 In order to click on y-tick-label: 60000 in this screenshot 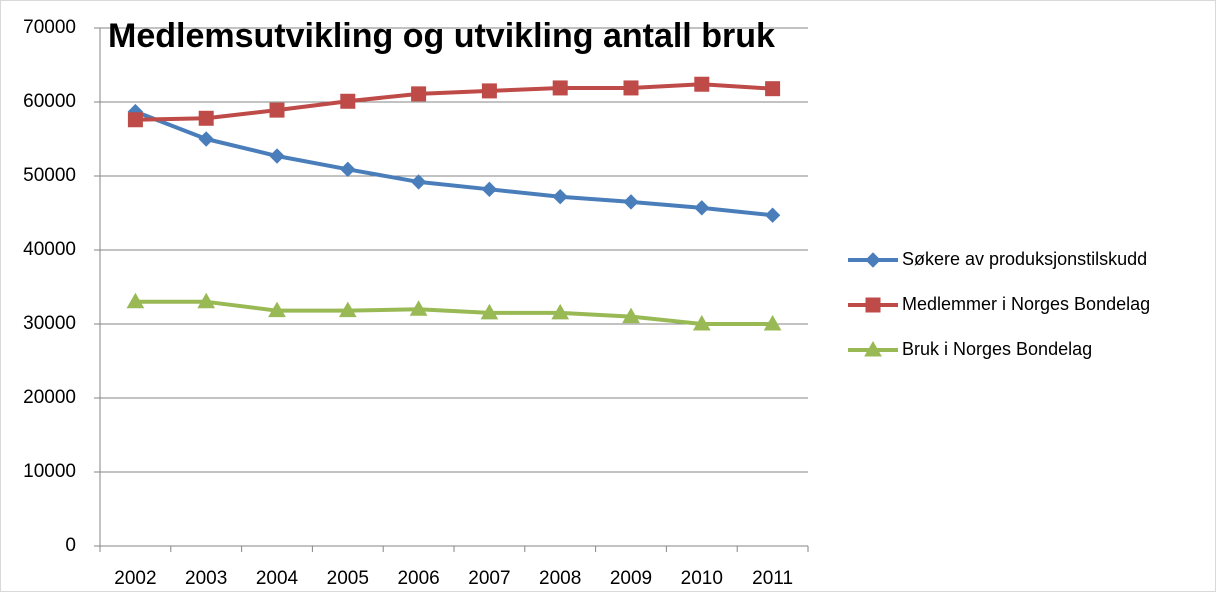, I will do `click(49, 101)`.